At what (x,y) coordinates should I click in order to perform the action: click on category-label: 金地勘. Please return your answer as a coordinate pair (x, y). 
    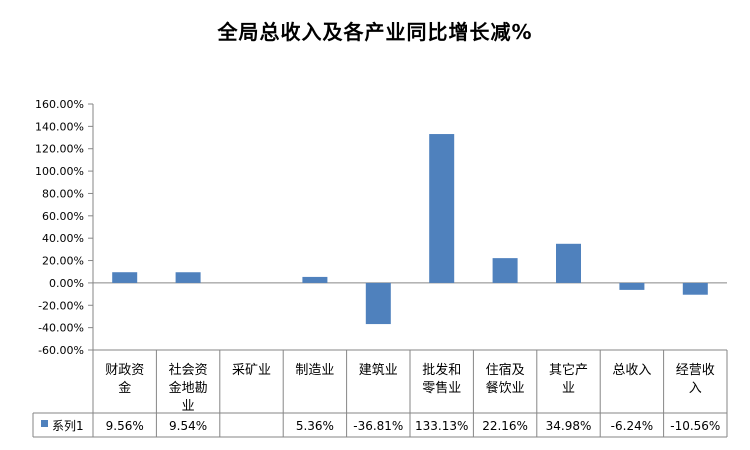
    Looking at the image, I should click on (188, 388).